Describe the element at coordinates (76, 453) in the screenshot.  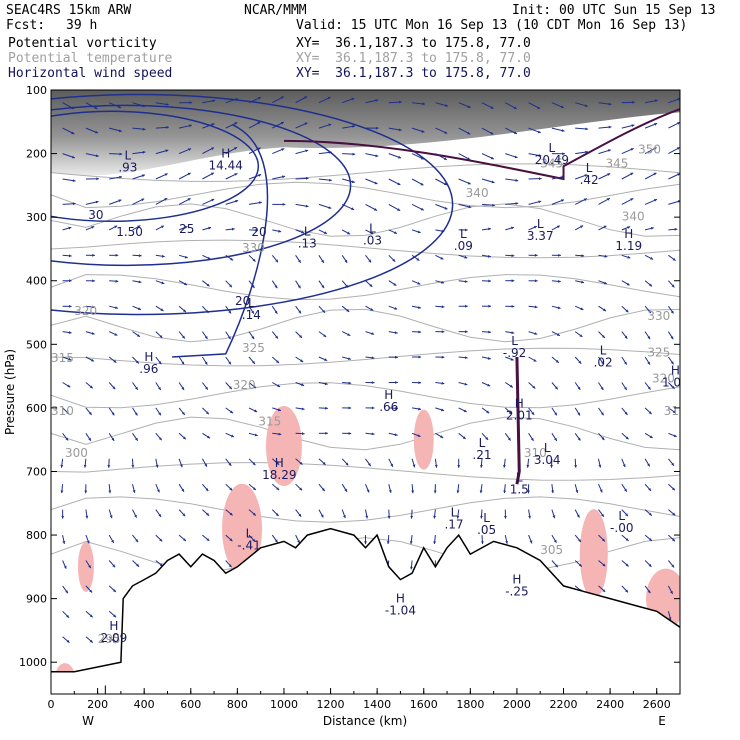
I see `theta-contour-label: 300` at that location.